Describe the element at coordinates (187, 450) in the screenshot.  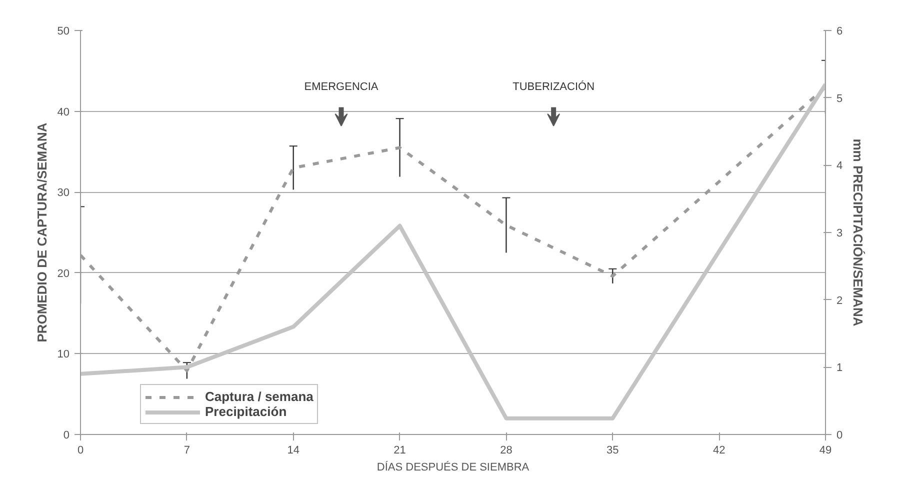
I see `x-tick-label: 7` at that location.